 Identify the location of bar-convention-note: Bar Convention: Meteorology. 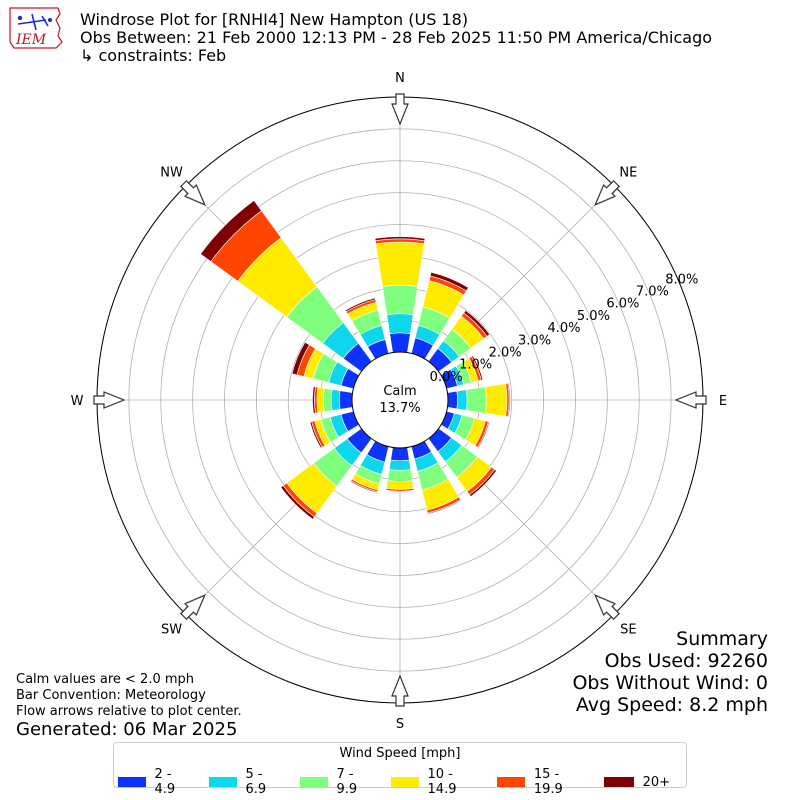
(111, 695).